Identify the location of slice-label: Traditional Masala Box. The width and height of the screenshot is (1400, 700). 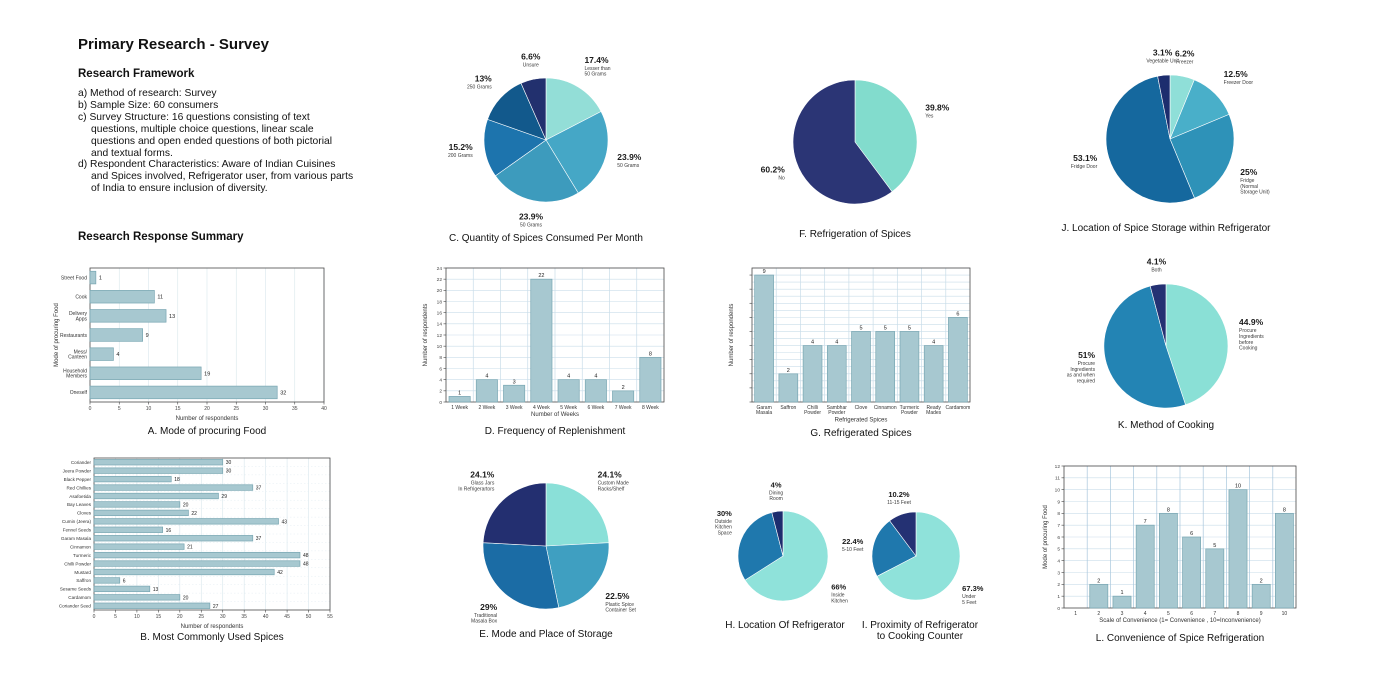
(484, 619).